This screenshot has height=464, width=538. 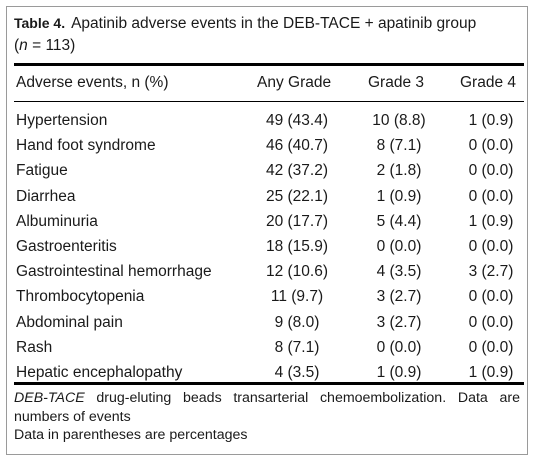 I want to click on table-label: Table 4., so click(x=40, y=23).